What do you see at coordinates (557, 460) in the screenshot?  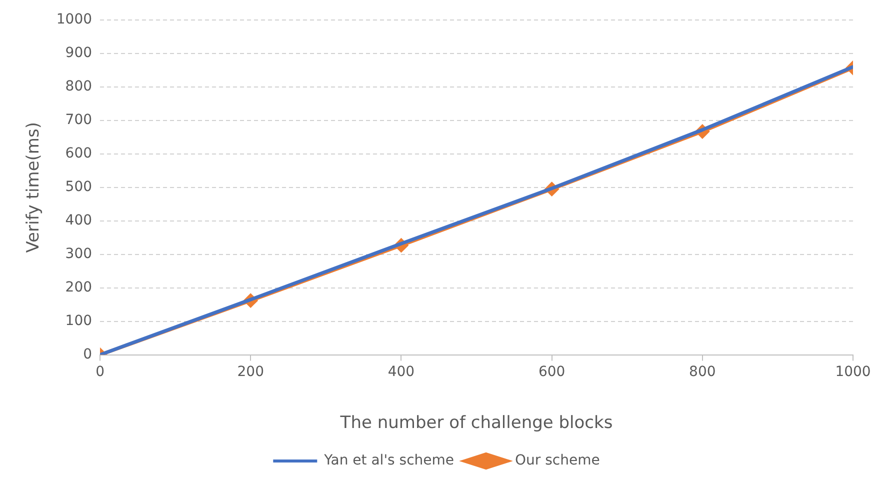 I see `legend-label: Our scheme` at bounding box center [557, 460].